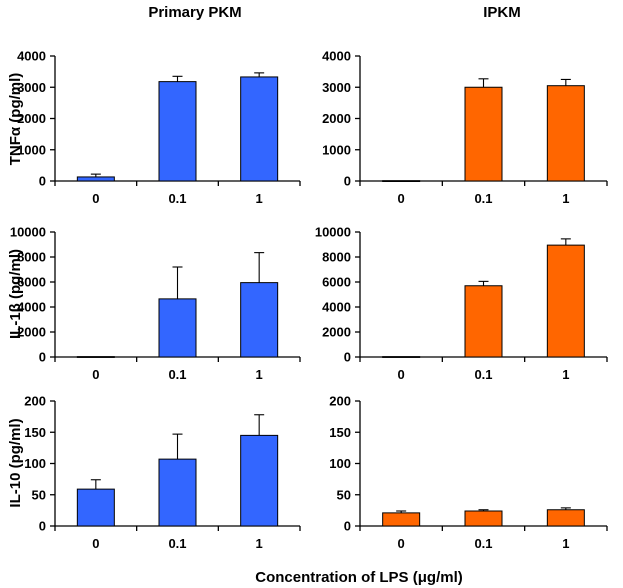  I want to click on il10-ipkm-category-label: 0, so click(401, 543).